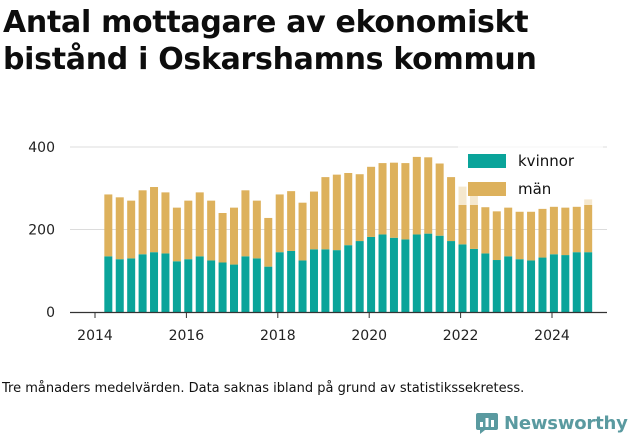 The image size is (631, 439). What do you see at coordinates (487, 161) in the screenshot?
I see `legend-swatch-kvinnor` at bounding box center [487, 161].